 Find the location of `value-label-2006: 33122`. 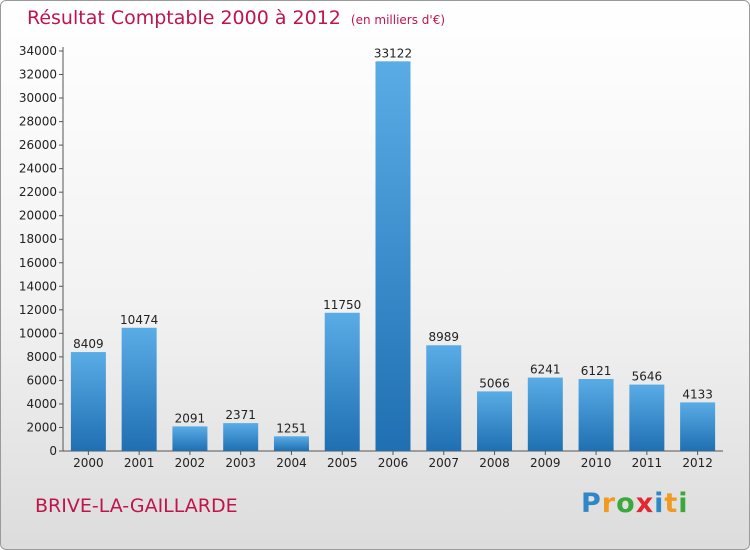

value-label-2006: 33122 is located at coordinates (393, 53).